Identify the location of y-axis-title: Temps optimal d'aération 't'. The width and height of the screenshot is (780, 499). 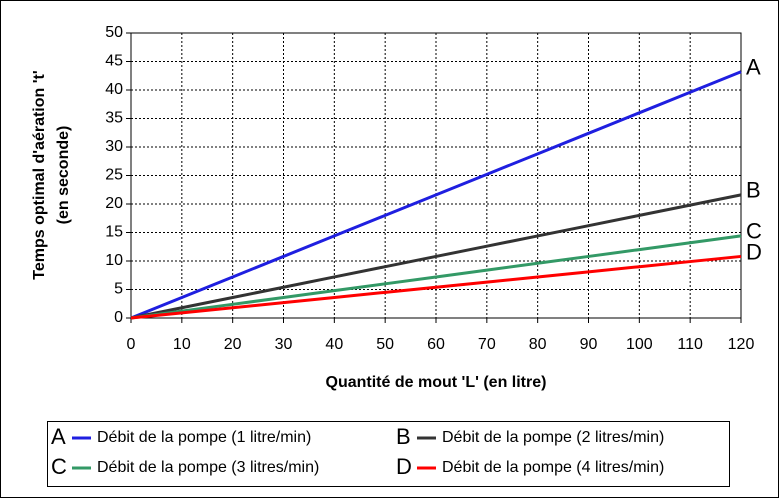
(39, 174).